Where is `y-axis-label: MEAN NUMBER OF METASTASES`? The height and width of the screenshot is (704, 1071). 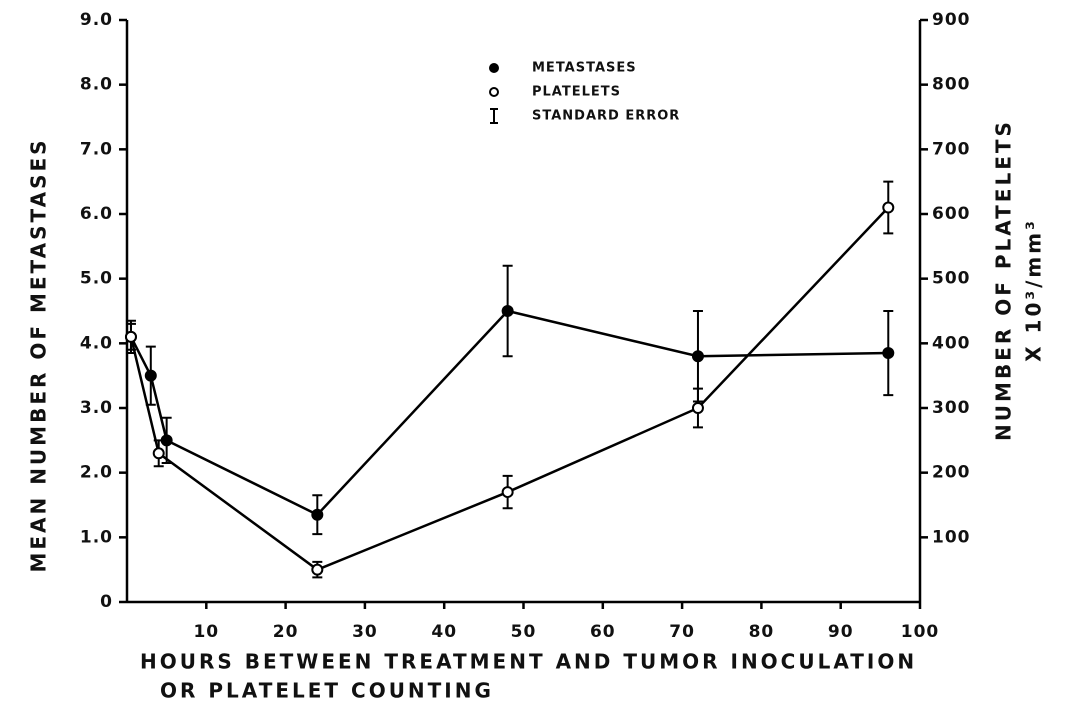
y-axis-label: MEAN NUMBER OF METASTASES is located at coordinates (39, 354).